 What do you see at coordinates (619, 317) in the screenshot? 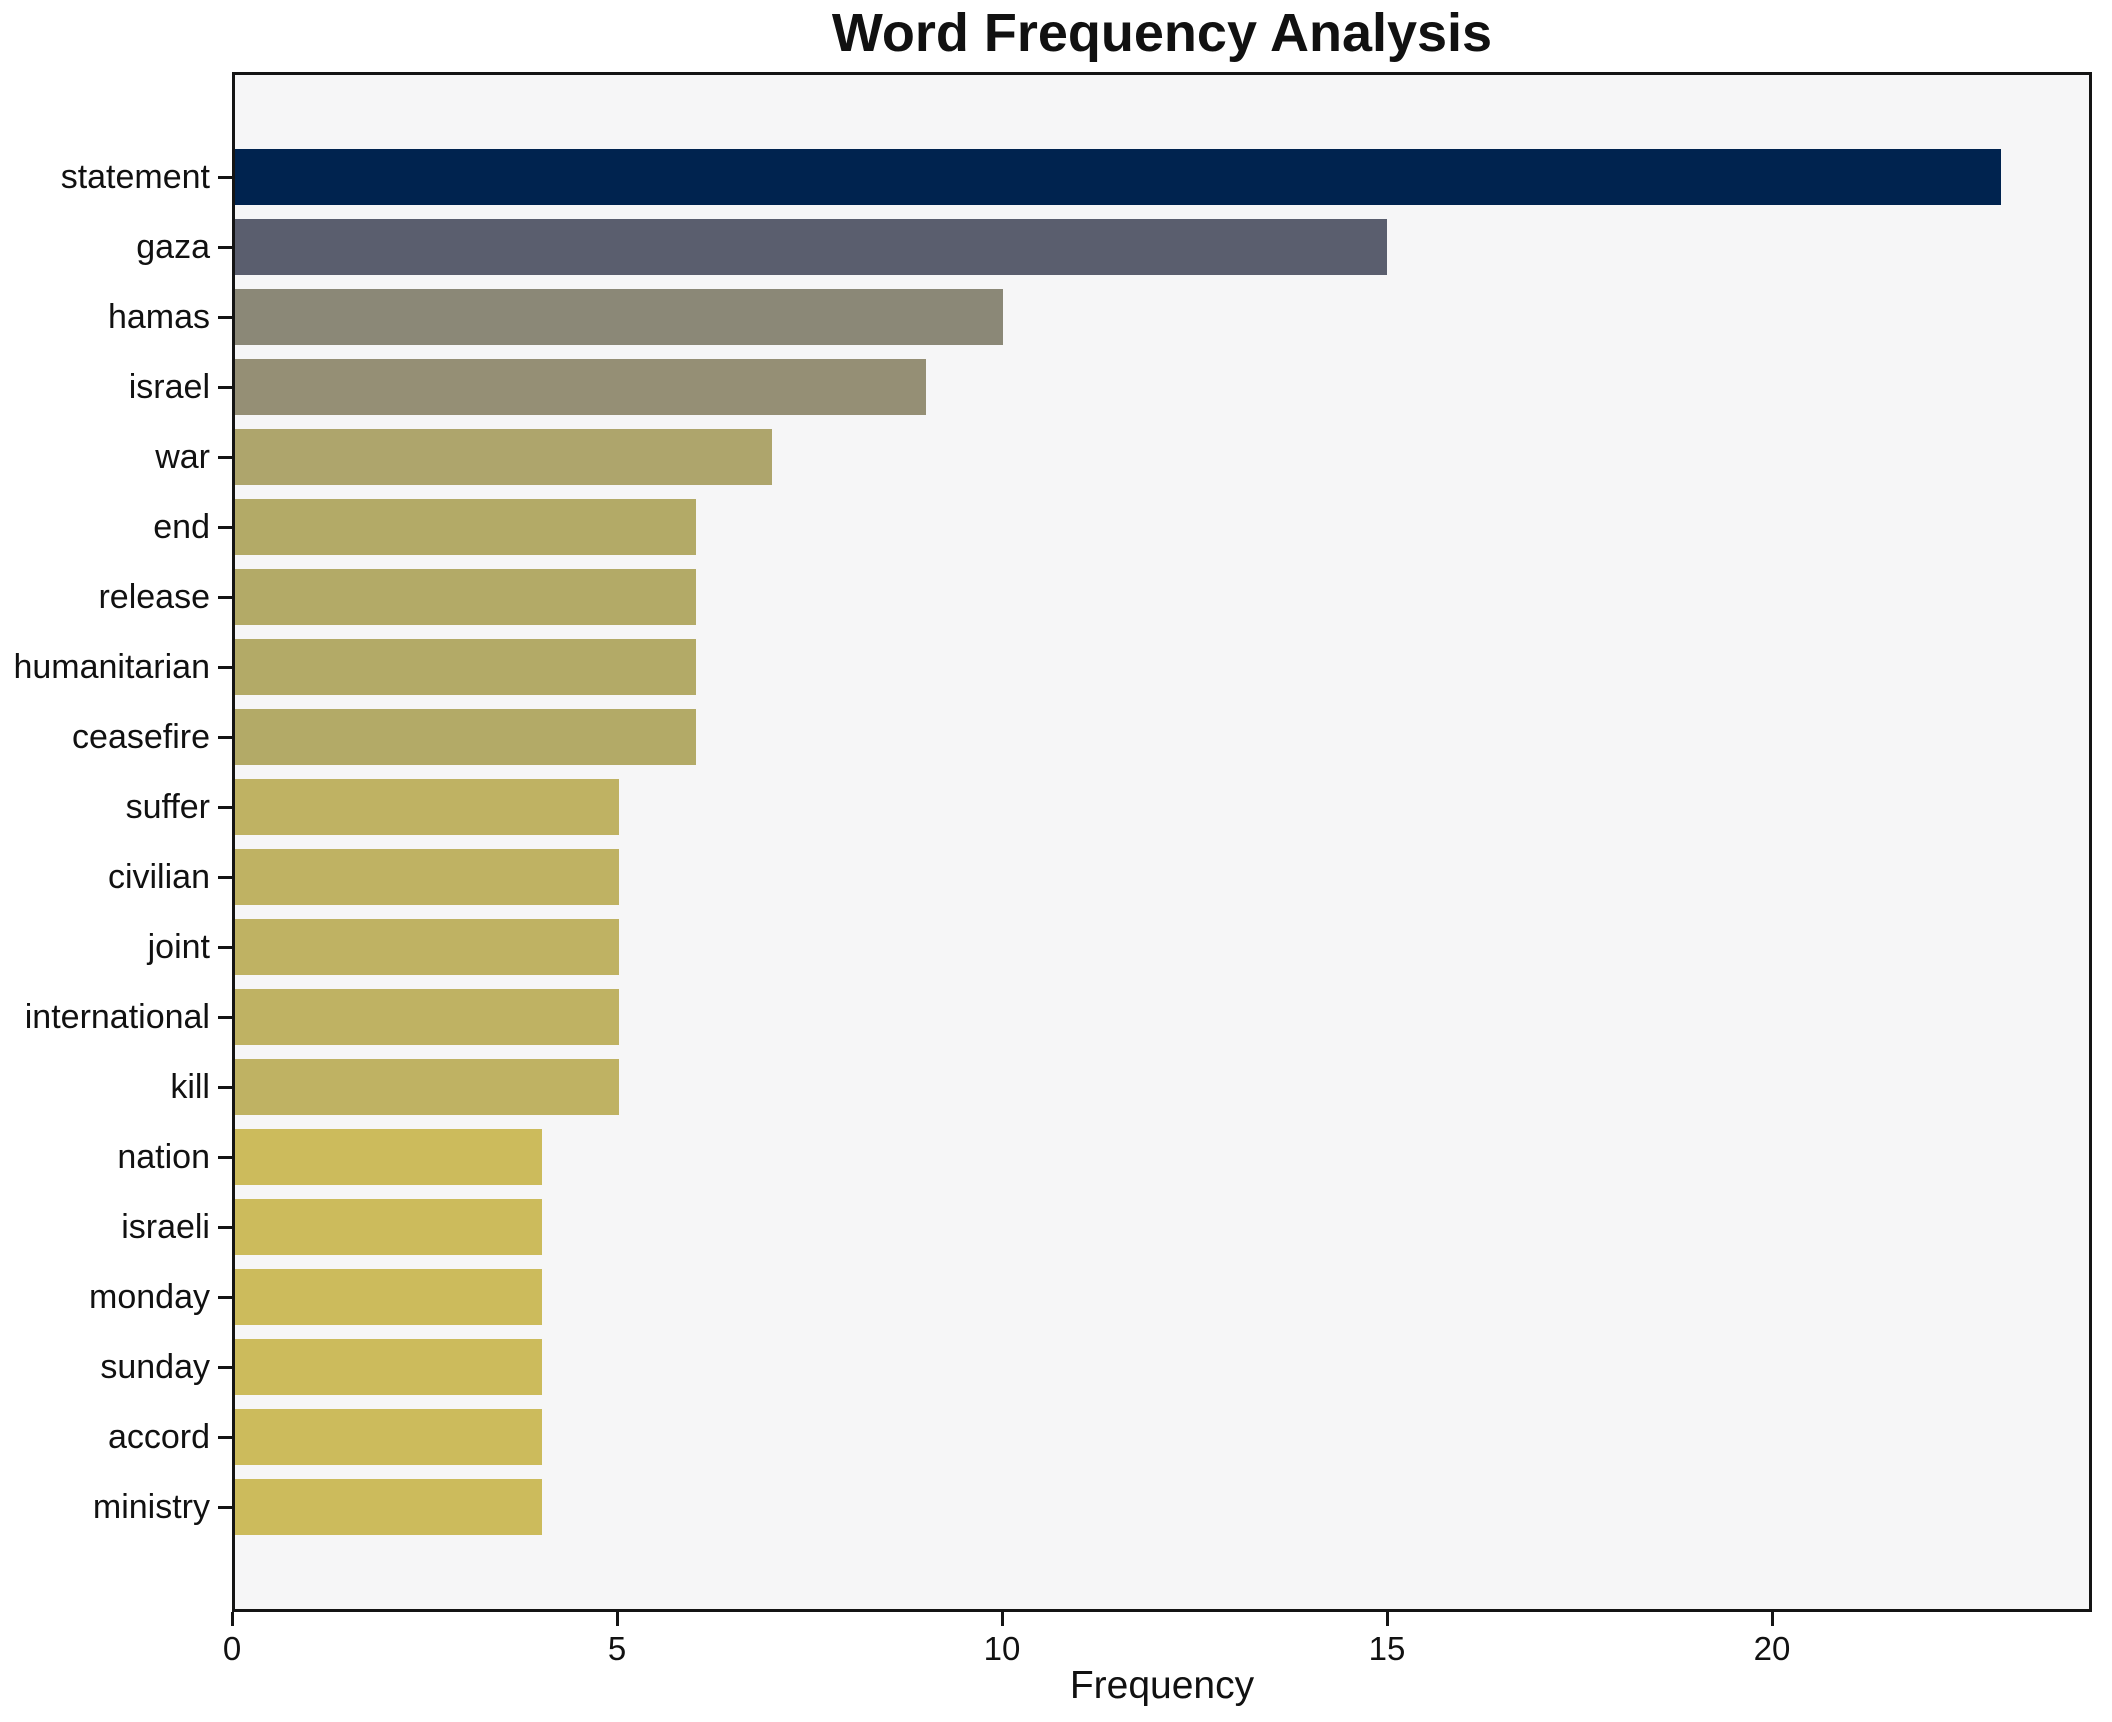
I see `bar-hamas` at bounding box center [619, 317].